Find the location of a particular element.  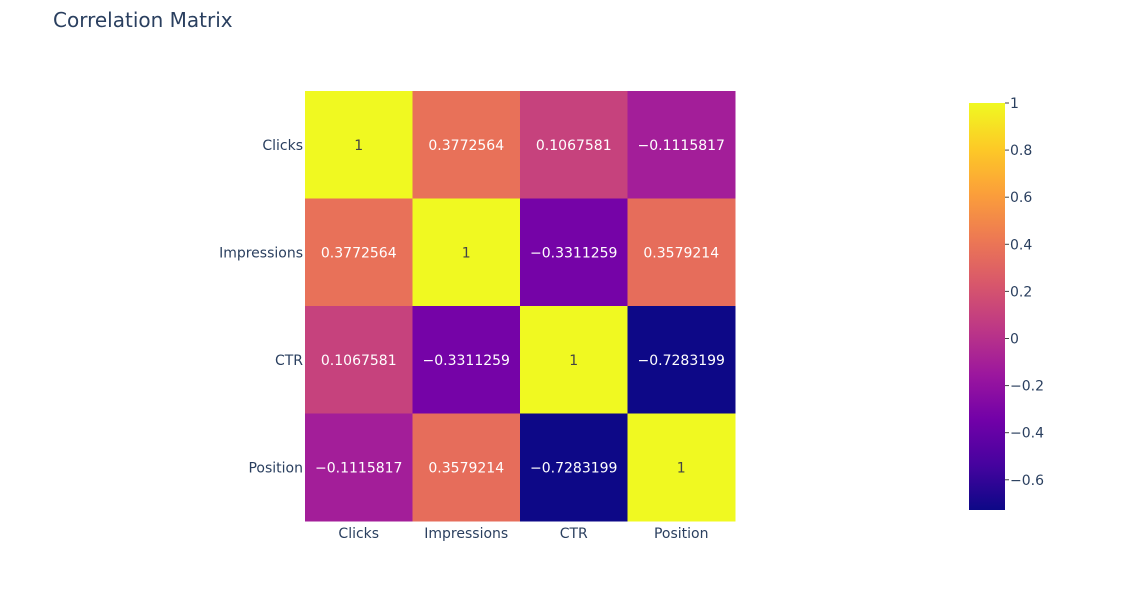

colorbar-tick-label: −0.6 is located at coordinates (1027, 481).